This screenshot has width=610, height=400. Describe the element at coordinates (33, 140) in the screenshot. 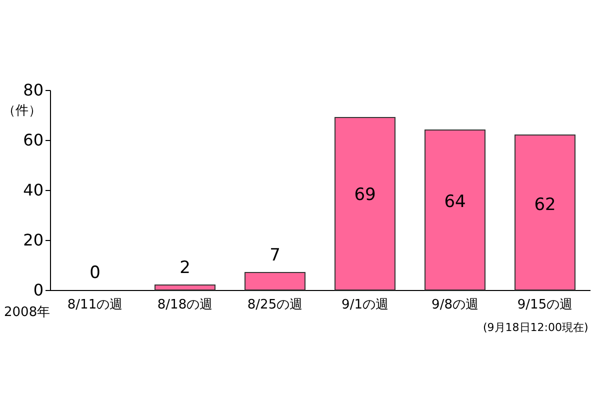

I see `y-tick-label: 60` at that location.